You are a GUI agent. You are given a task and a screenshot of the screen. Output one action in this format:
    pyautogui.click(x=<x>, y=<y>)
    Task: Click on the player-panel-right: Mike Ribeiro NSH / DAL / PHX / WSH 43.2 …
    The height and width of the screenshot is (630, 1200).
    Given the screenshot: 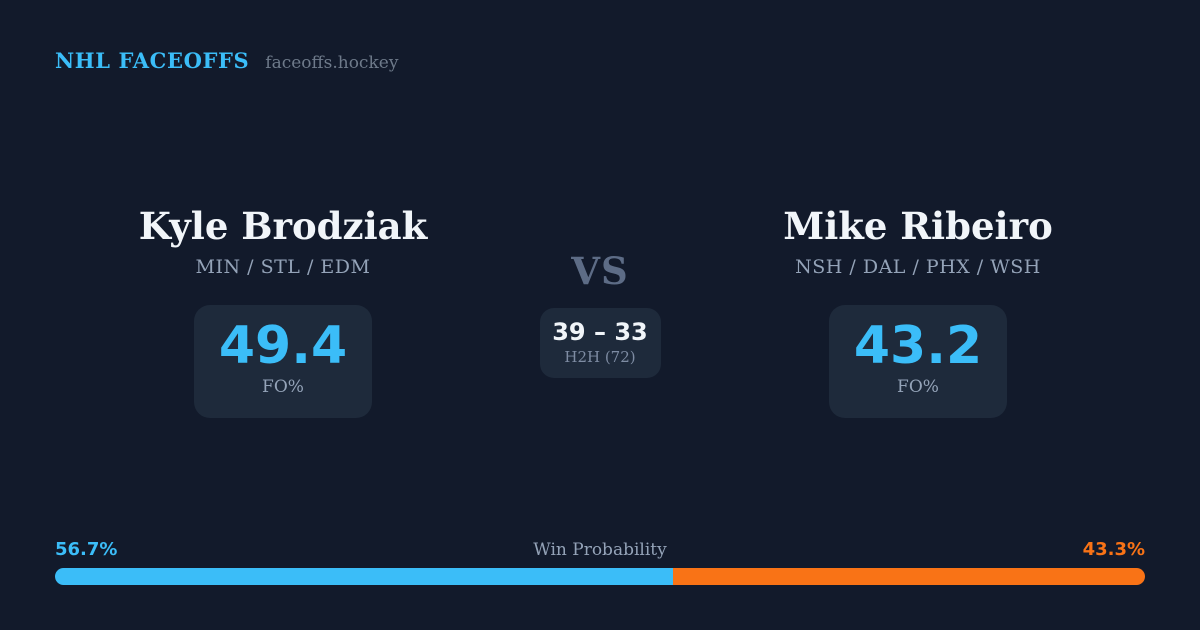 What is the action you would take?
    pyautogui.click(x=918, y=311)
    